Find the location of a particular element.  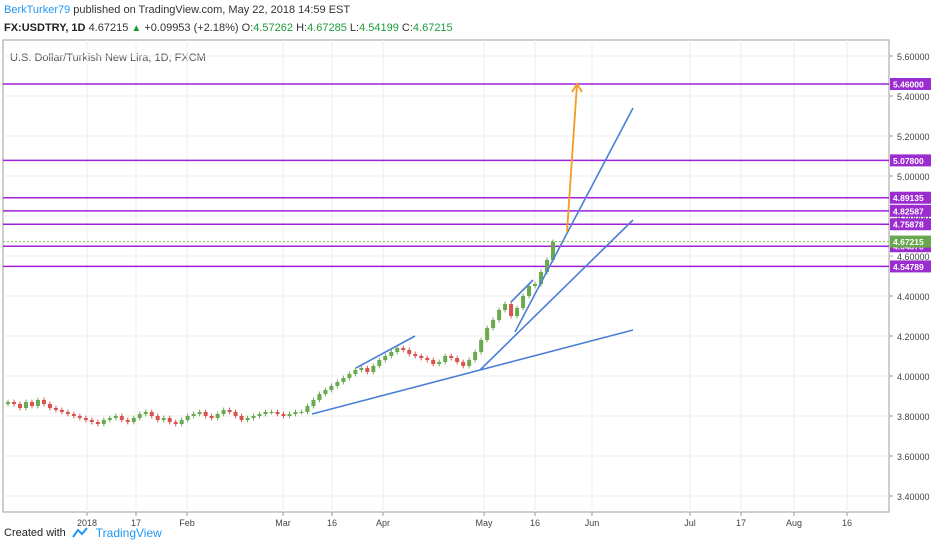

level-price-text: 5.07800 is located at coordinates (908, 161).